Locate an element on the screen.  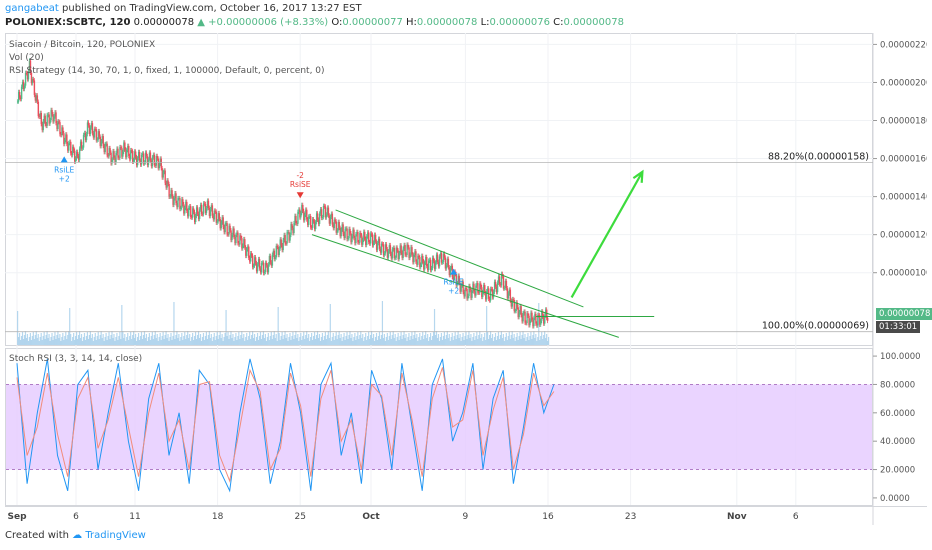
legend-stoch: Stoch RSI (3, 3, 14, 14, close) is located at coordinates (76, 359).